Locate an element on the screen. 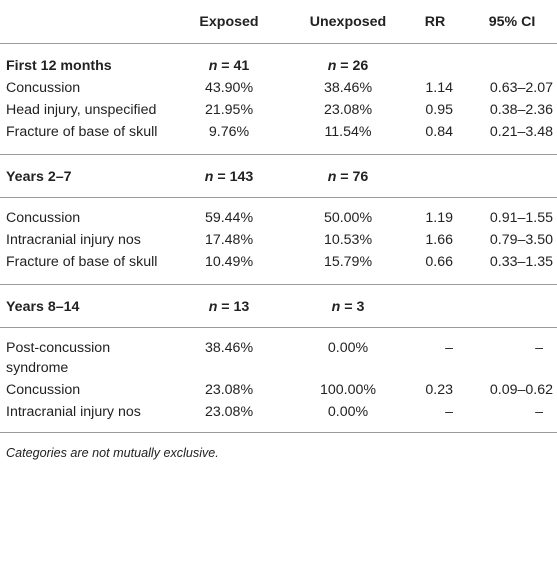  unexposed-value: 38.46% is located at coordinates (348, 88).